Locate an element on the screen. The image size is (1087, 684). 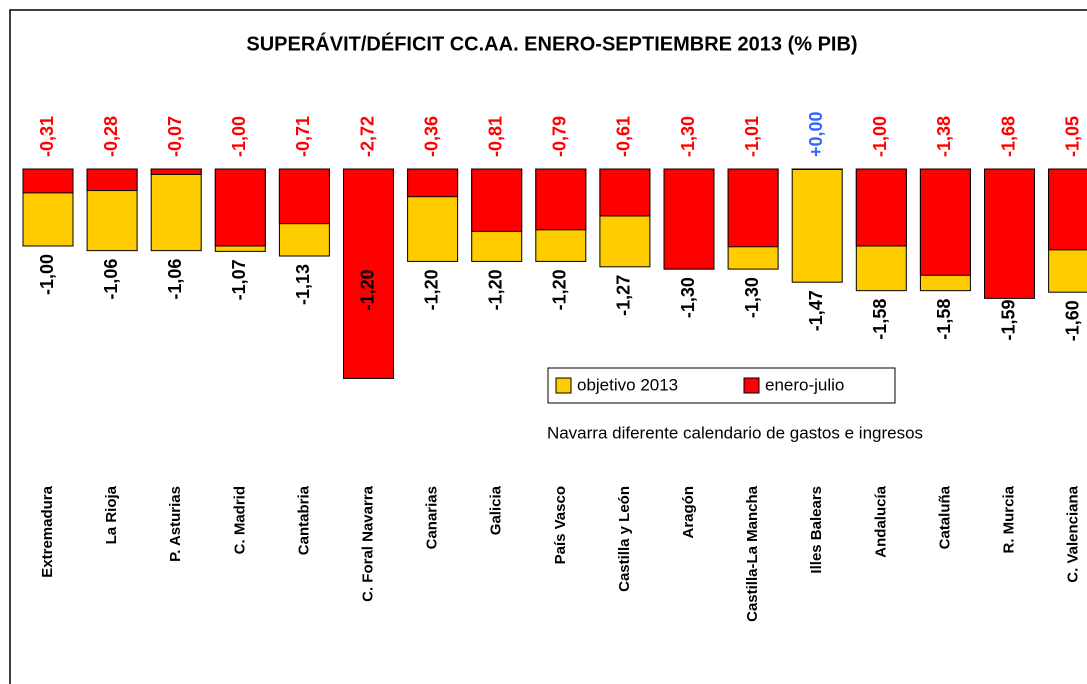
value-label: -0,79 is located at coordinates (560, 136).